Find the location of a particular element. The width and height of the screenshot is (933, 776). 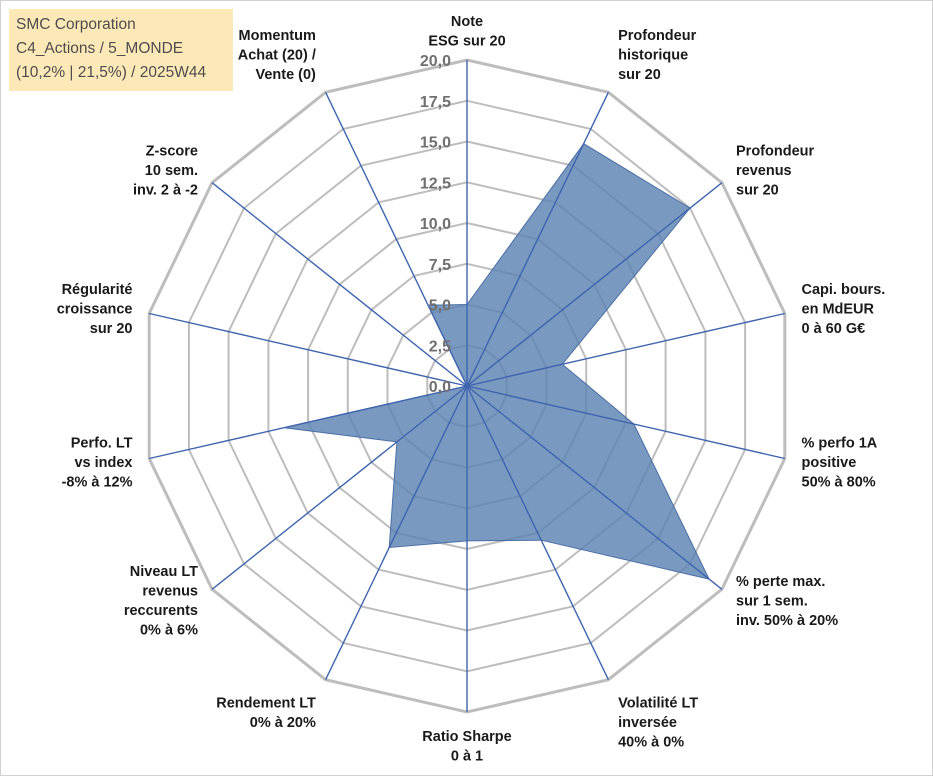

tick-label: 17,5 is located at coordinates (435, 102).